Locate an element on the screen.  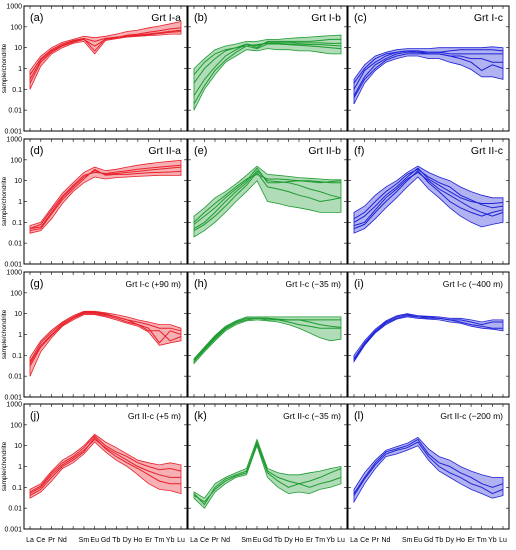
panel-h: (h) Grt I-c (−35 m) is located at coordinates (267, 334).